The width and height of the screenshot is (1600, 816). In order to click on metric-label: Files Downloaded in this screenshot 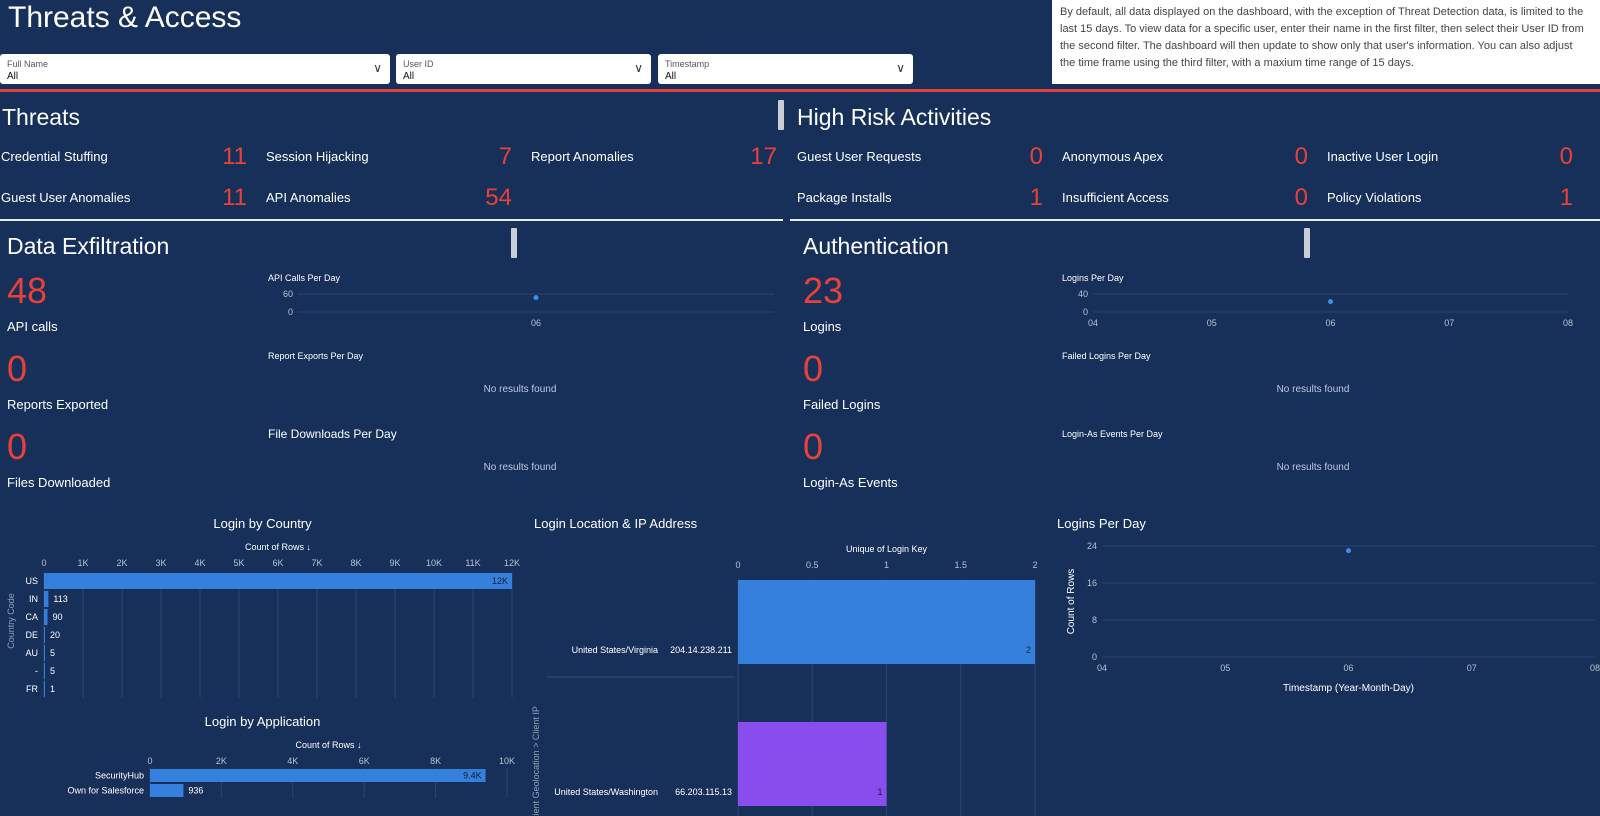, I will do `click(59, 482)`.